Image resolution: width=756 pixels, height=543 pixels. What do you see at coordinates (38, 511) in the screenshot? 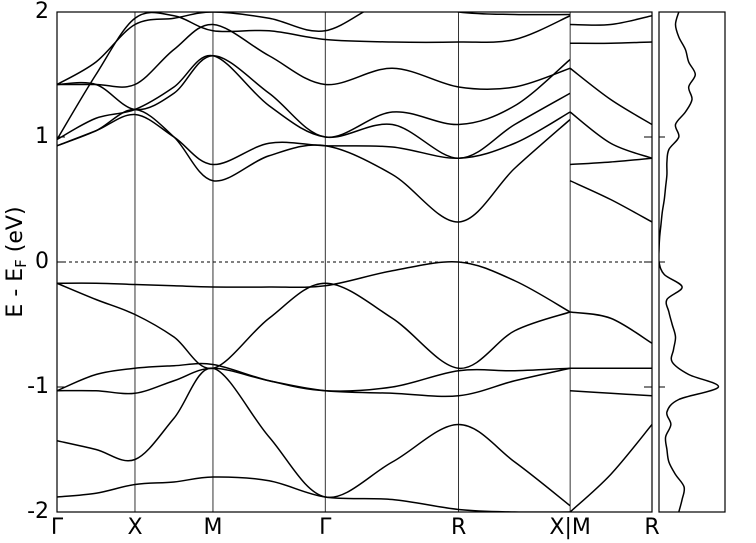
I see `y-tick-label: -2` at bounding box center [38, 511].